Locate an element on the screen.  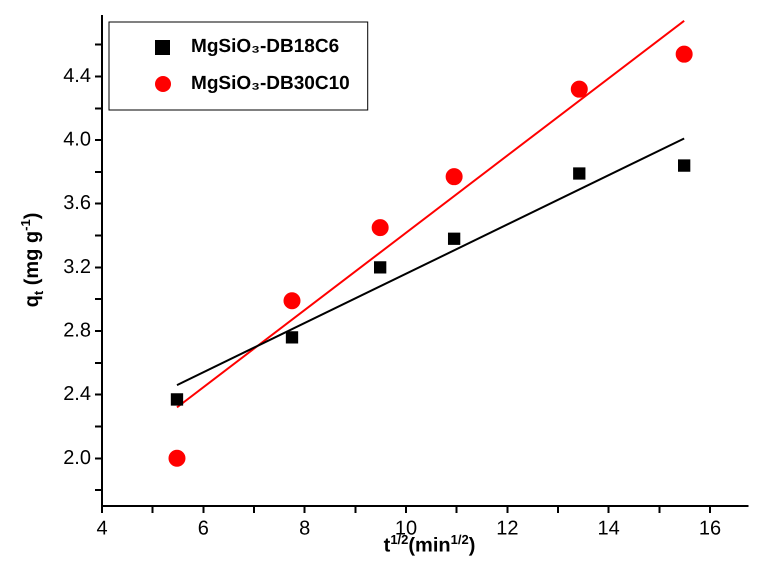
x-tick-label: 8 is located at coordinates (304, 529).